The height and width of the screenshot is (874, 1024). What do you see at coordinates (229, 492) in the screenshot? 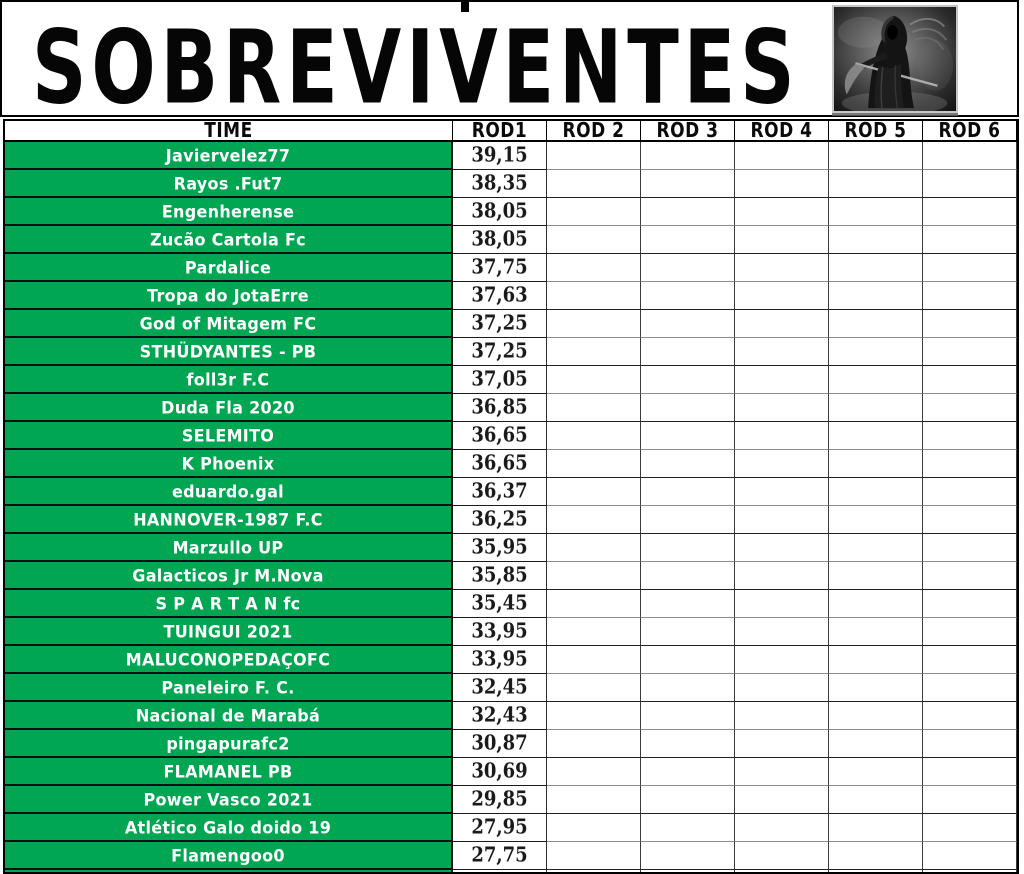
I see `team-cell: eduardo.gal` at bounding box center [229, 492].